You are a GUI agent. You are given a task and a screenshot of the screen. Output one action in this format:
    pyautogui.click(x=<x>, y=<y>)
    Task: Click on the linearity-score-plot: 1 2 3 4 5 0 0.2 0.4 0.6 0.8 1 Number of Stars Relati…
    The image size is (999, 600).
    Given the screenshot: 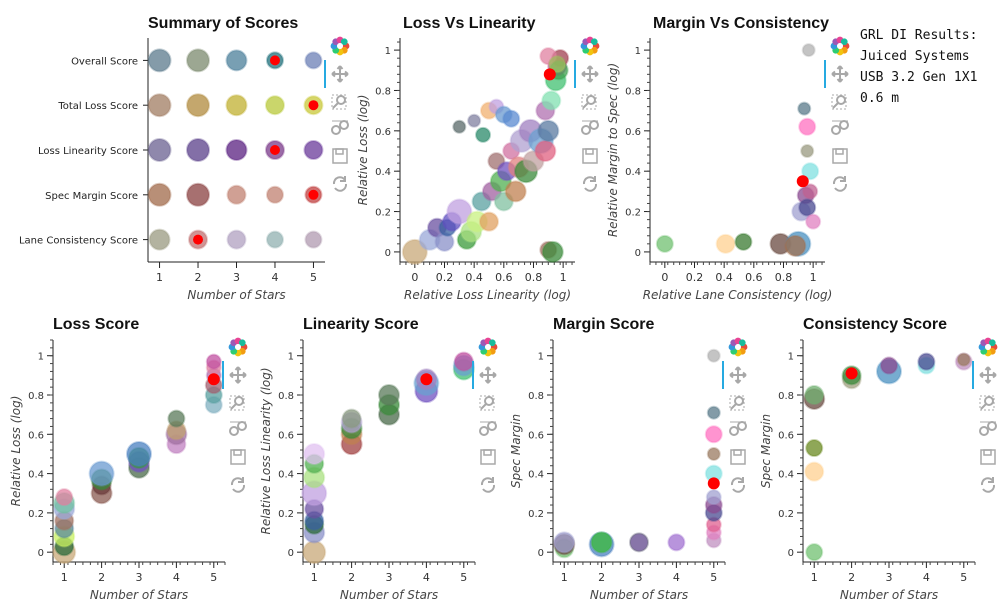 What is the action you would take?
    pyautogui.click(x=375, y=455)
    